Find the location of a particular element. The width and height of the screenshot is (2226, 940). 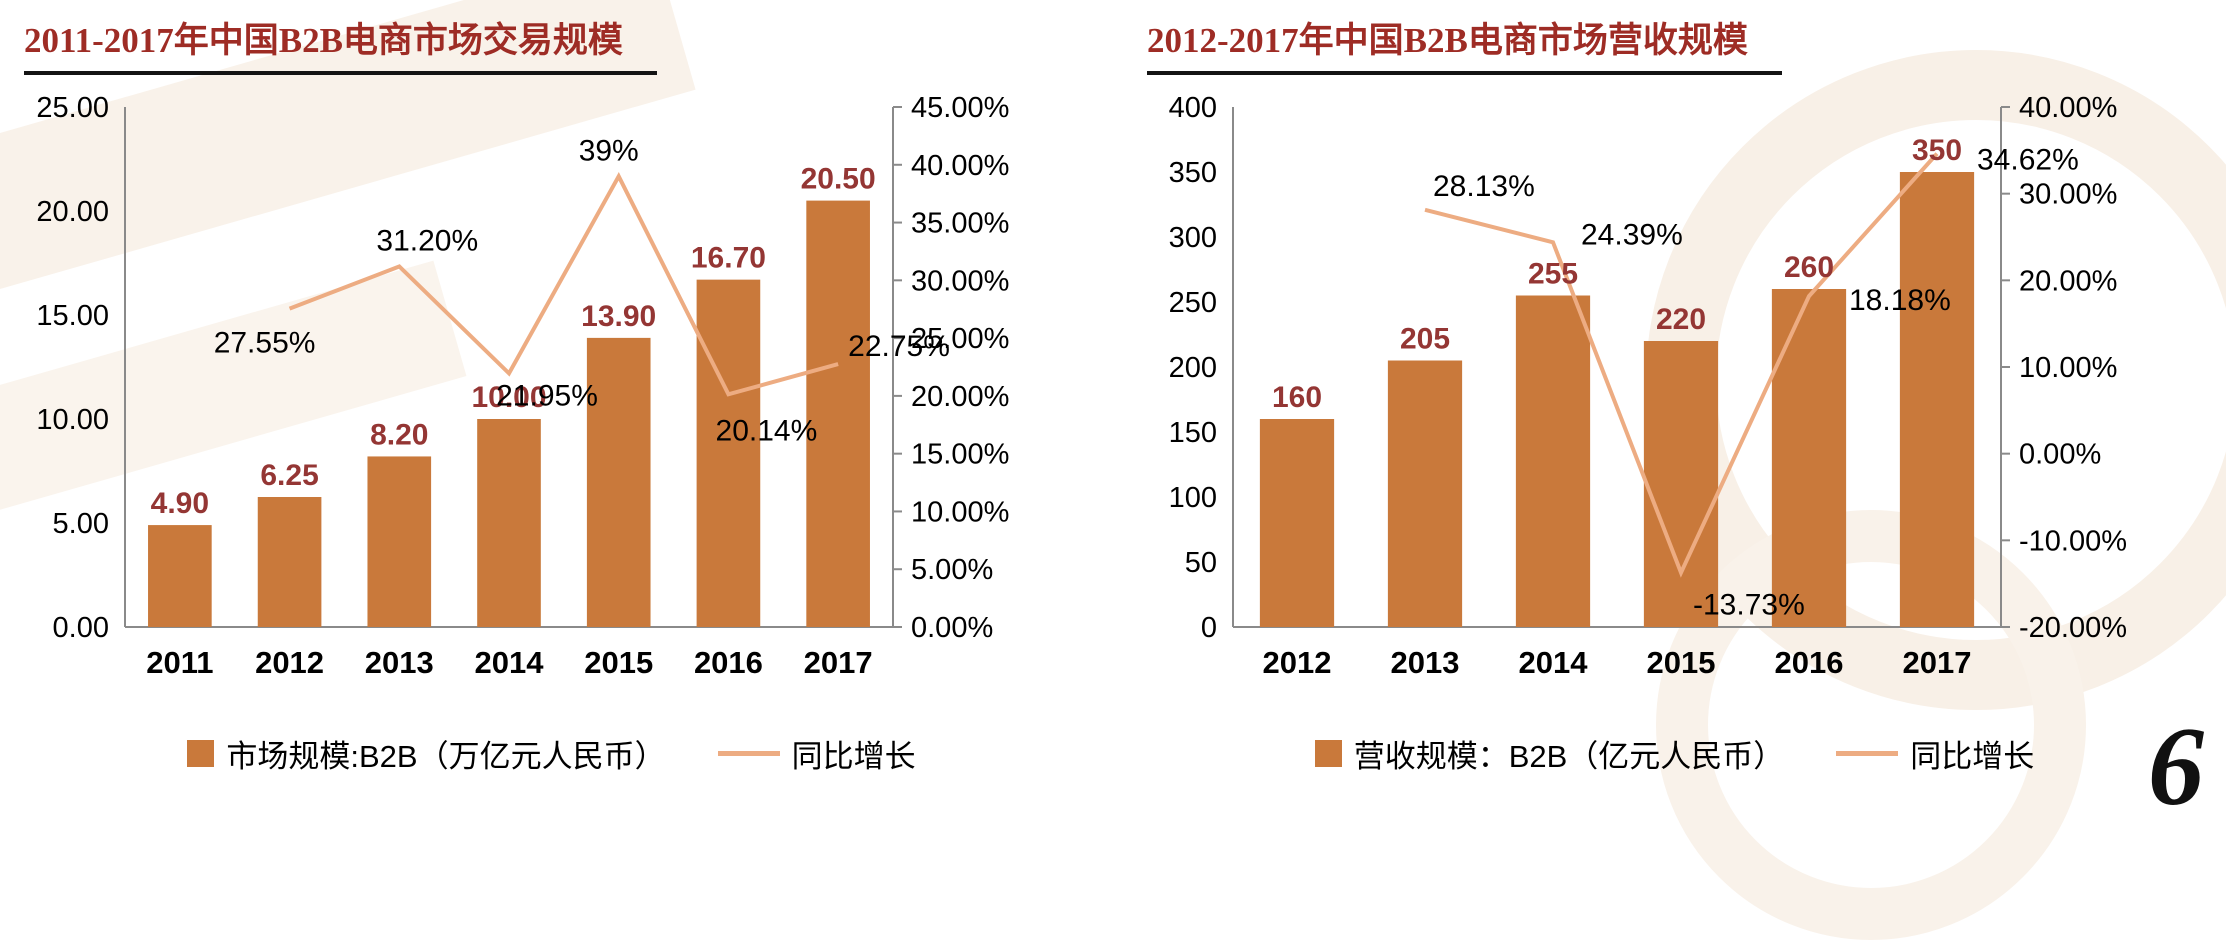

svg-text: 0.00 is located at coordinates (81, 628).